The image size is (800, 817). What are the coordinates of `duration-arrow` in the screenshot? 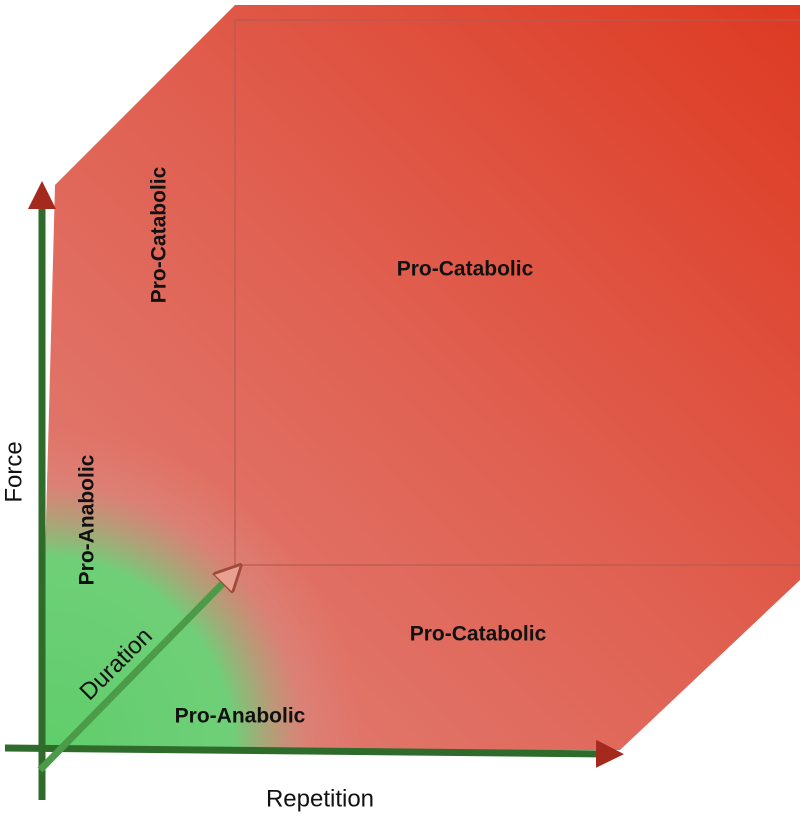 It's located at (134, 673).